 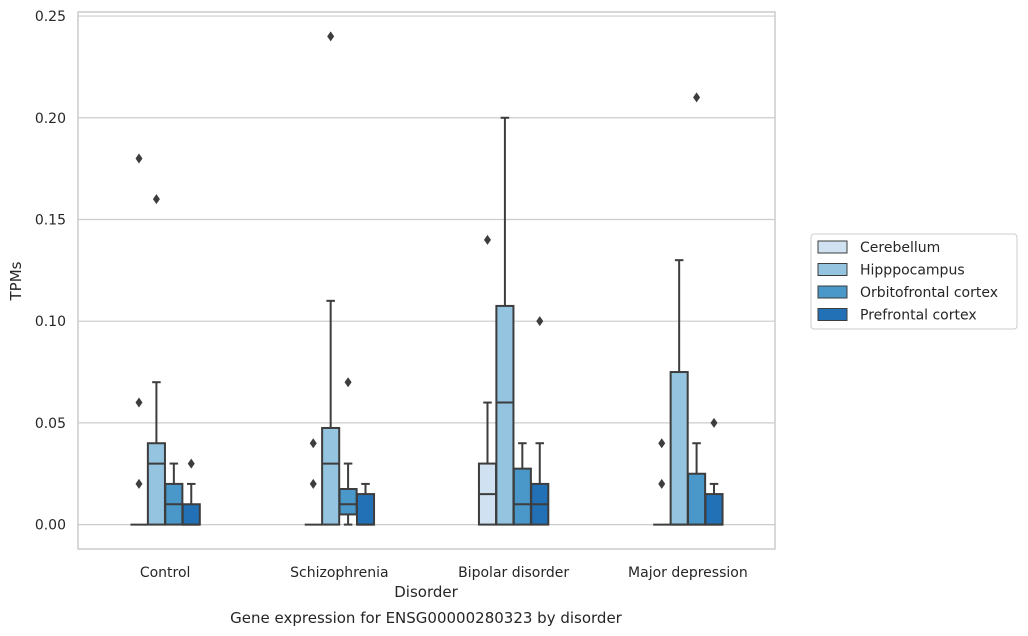 What do you see at coordinates (50, 119) in the screenshot?
I see `y-tick-label: 0.20` at bounding box center [50, 119].